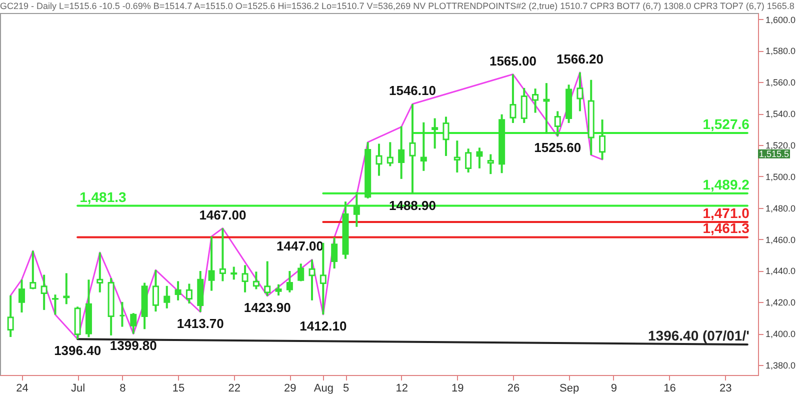 This screenshot has width=800, height=402. I want to click on annotation: 1467.00, so click(222, 214).